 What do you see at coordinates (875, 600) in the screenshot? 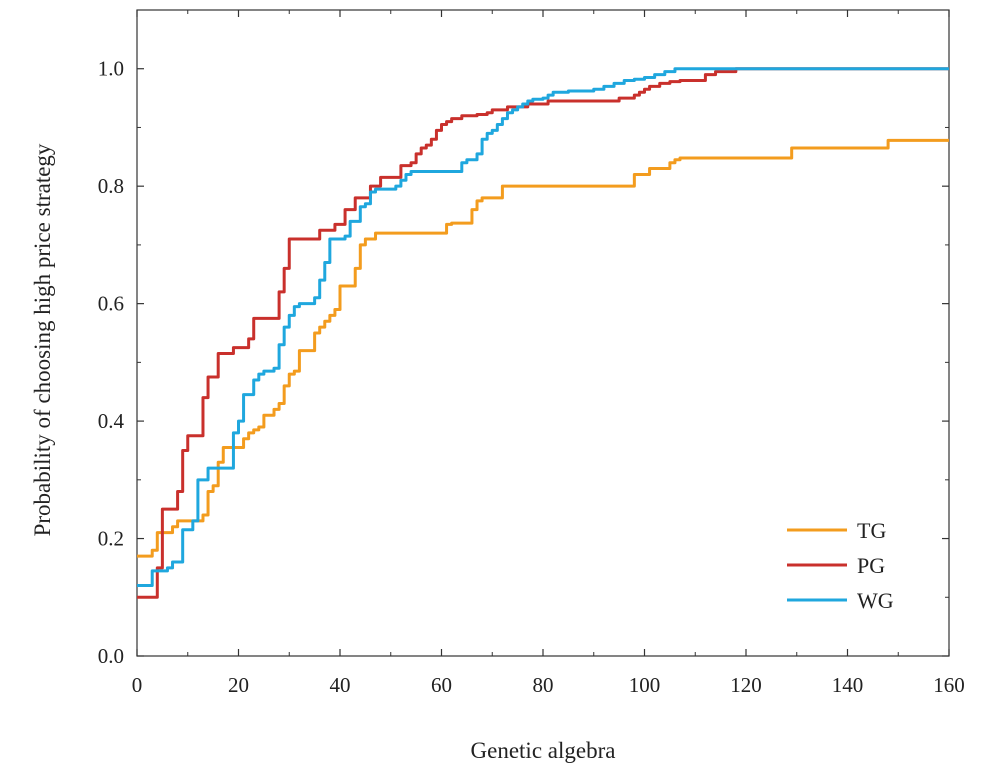
I see `legend-label-wg: WG` at bounding box center [875, 600].